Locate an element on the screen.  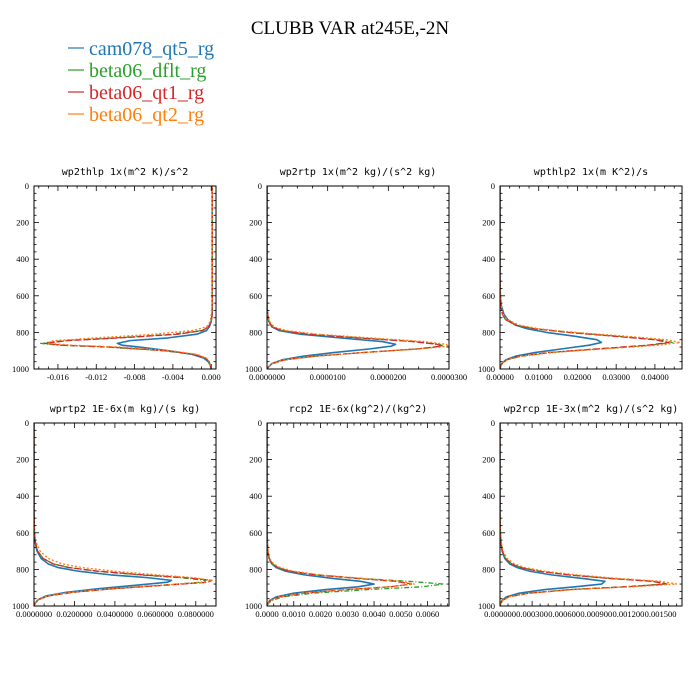
x-tick-label: 0.0000 is located at coordinates (266, 614).